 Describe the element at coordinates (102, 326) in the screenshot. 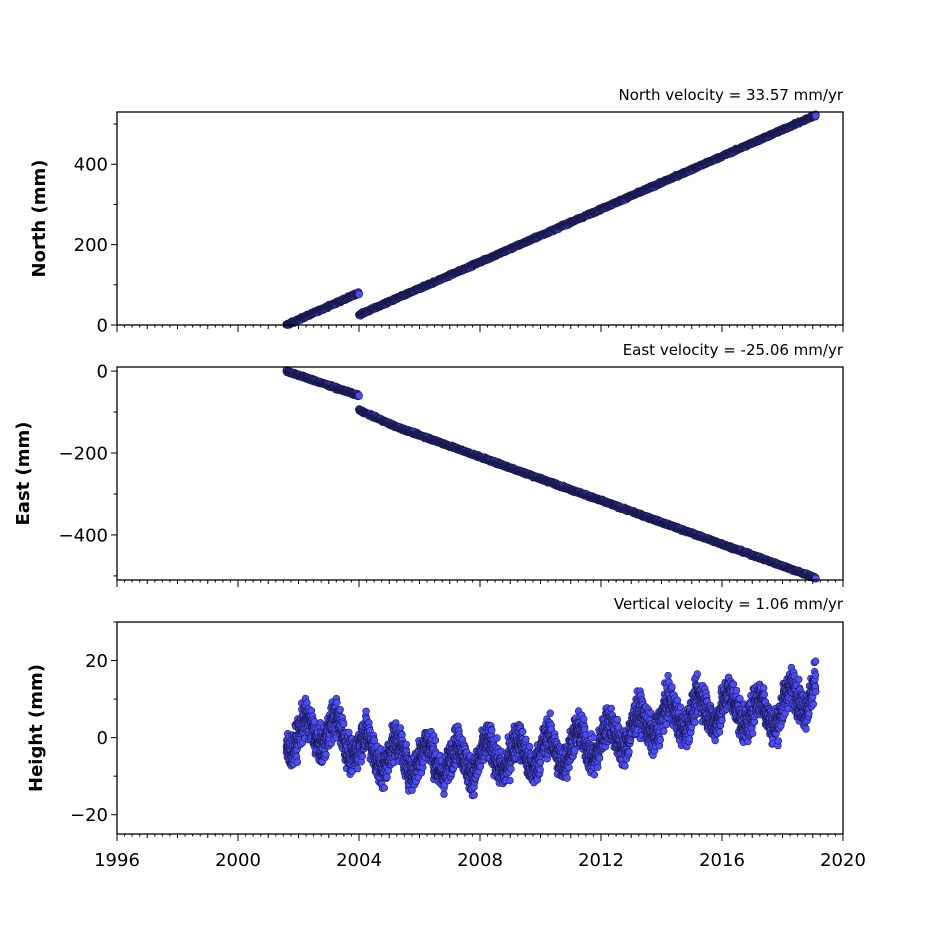

I see `y-tick-label: 0` at that location.